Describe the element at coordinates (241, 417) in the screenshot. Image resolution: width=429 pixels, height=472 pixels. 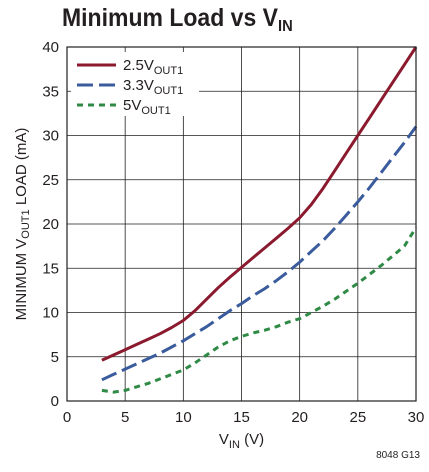
I see `x-tick-label: 15` at that location.